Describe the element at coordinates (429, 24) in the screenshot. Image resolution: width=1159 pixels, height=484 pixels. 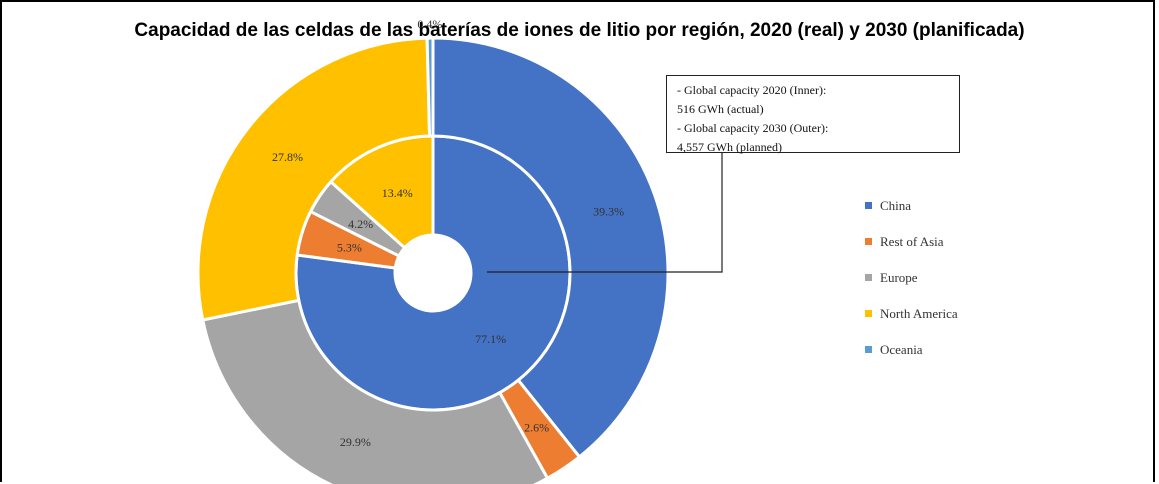
I see `outer-data-label: 0.4%` at that location.